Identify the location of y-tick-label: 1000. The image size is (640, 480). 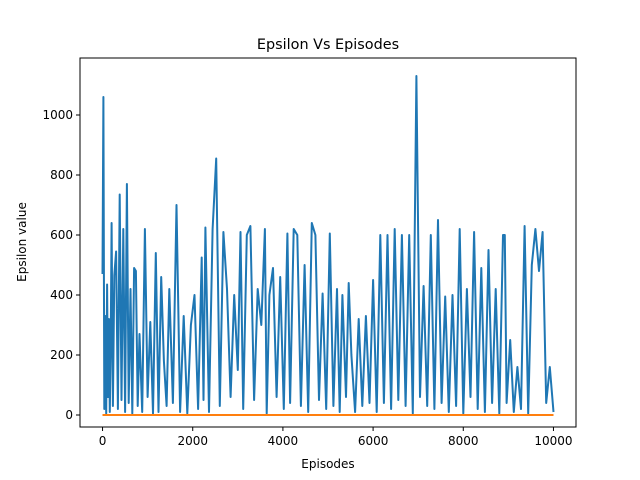
(57, 115).